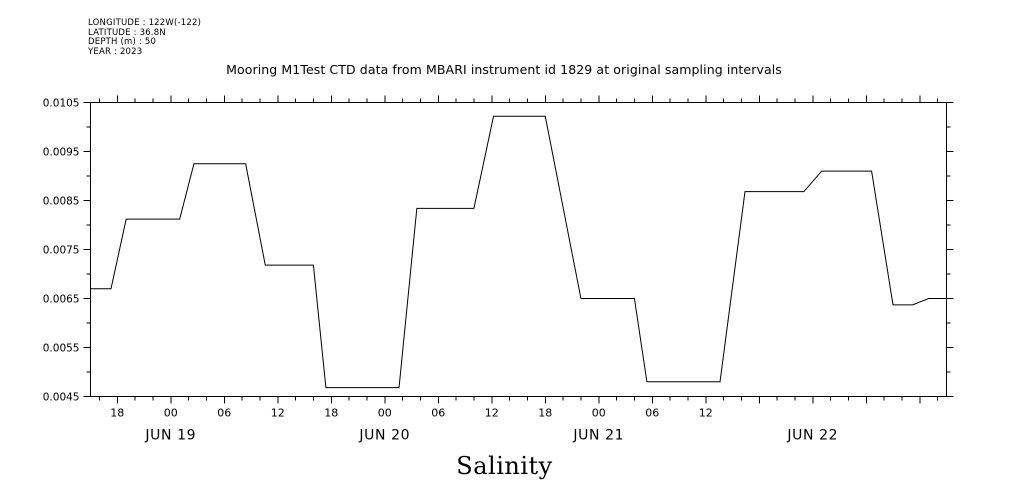 Image resolution: width=1009 pixels, height=504 pixels. What do you see at coordinates (127, 32) in the screenshot?
I see `metadata-latitude: LATITUDE : 36.8N` at bounding box center [127, 32].